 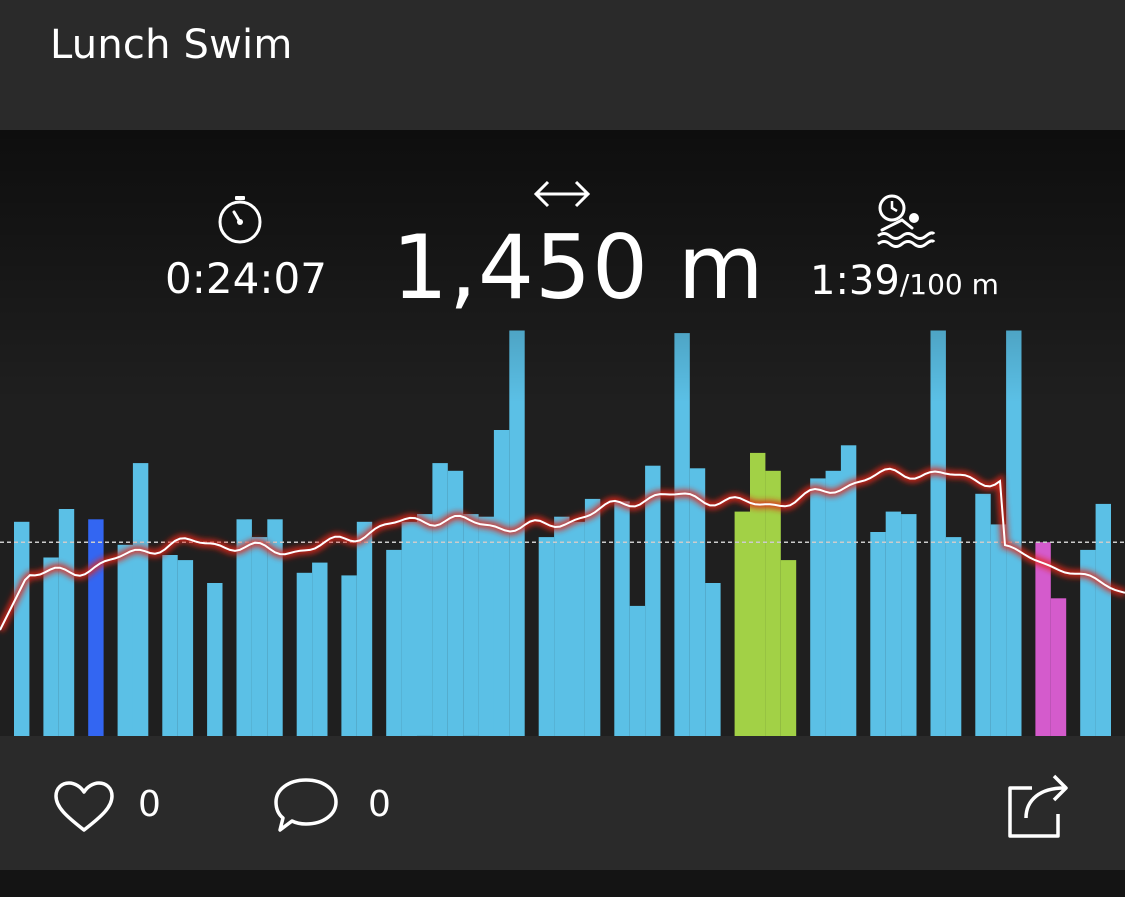 What do you see at coordinates (562, 65) in the screenshot?
I see `activity-header: Lunch Swim` at bounding box center [562, 65].